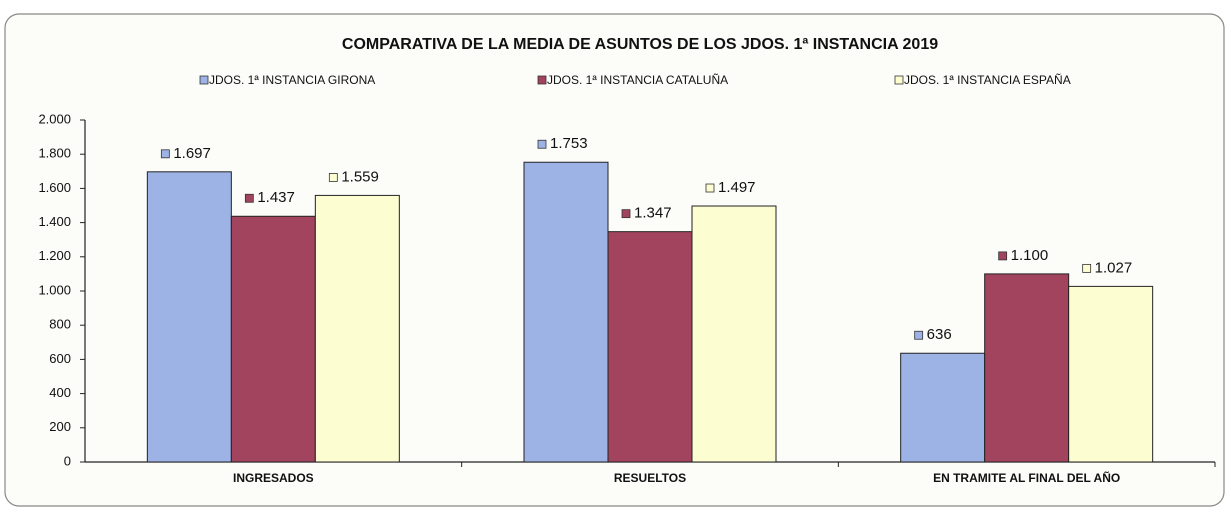  What do you see at coordinates (987, 80) in the screenshot?
I see `legend-label: JDOS. 1ª INSTANCIA ESPAÑA` at bounding box center [987, 80].